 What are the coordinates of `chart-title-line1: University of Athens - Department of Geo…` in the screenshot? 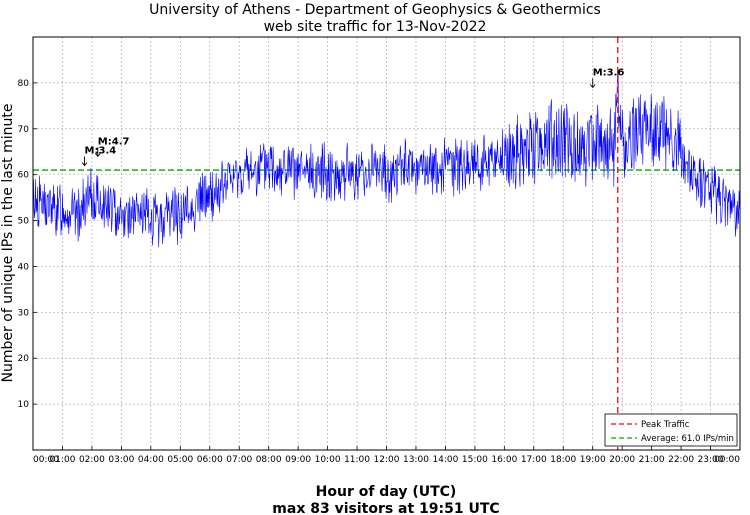 It's located at (375, 10).